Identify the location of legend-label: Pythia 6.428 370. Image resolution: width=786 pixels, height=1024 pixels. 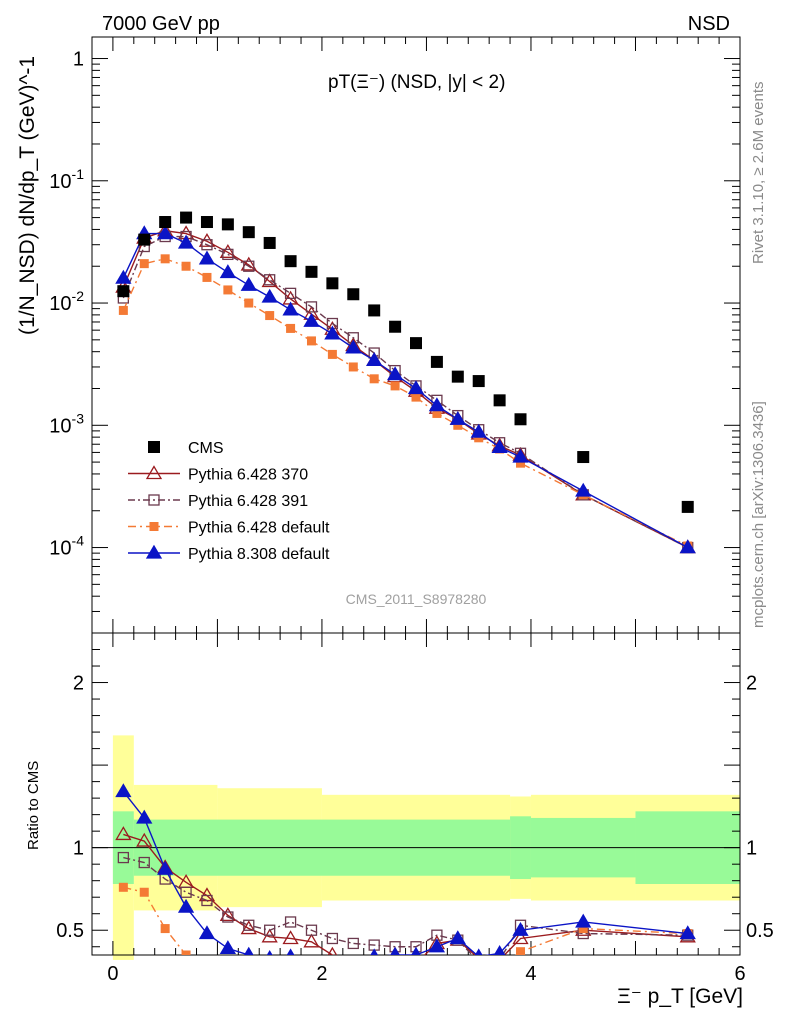
(248, 475).